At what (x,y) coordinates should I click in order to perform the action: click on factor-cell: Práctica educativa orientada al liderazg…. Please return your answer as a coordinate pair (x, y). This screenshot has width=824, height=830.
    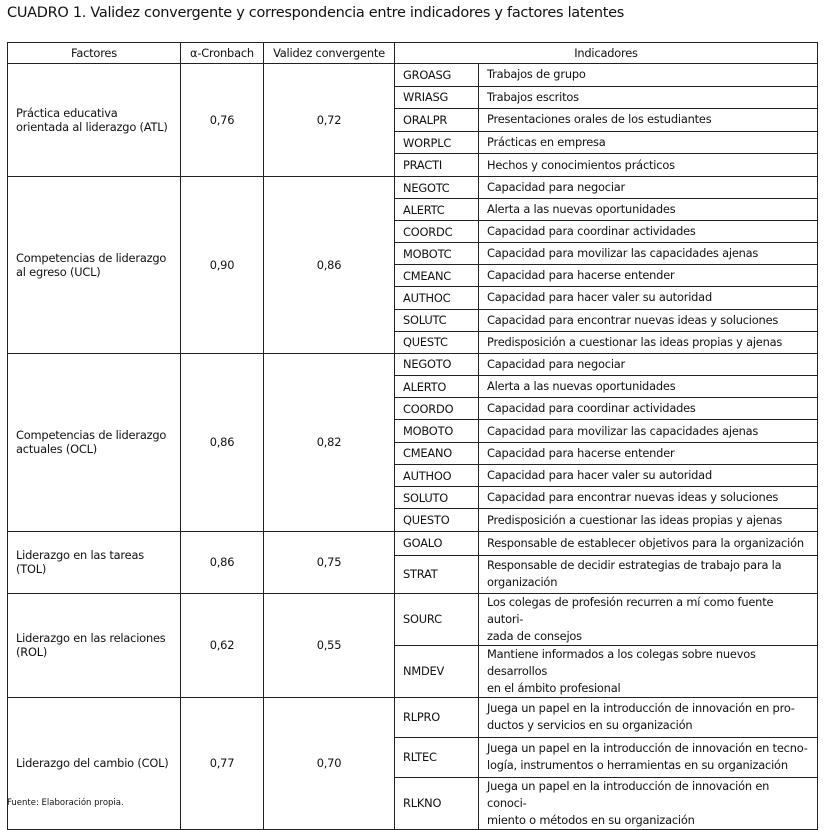
    Looking at the image, I should click on (94, 120).